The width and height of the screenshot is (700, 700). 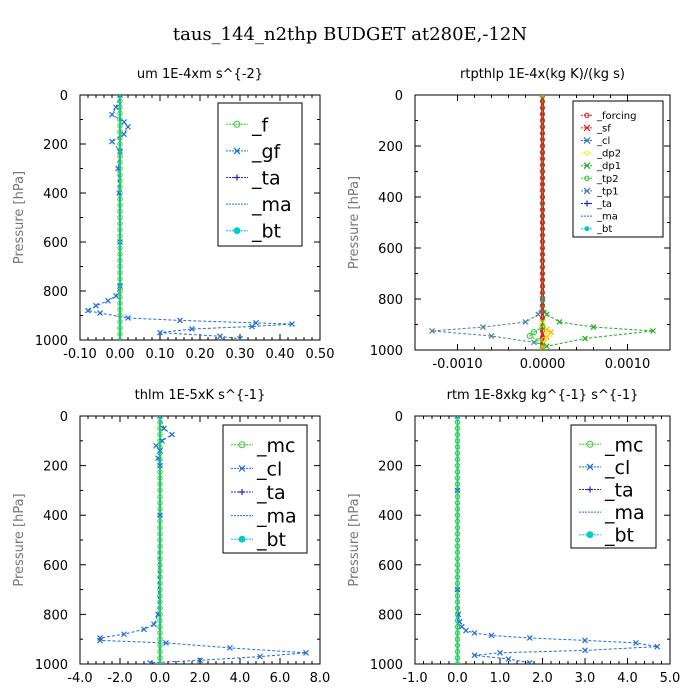 I want to click on y-tick-label: 200, so click(x=390, y=467).